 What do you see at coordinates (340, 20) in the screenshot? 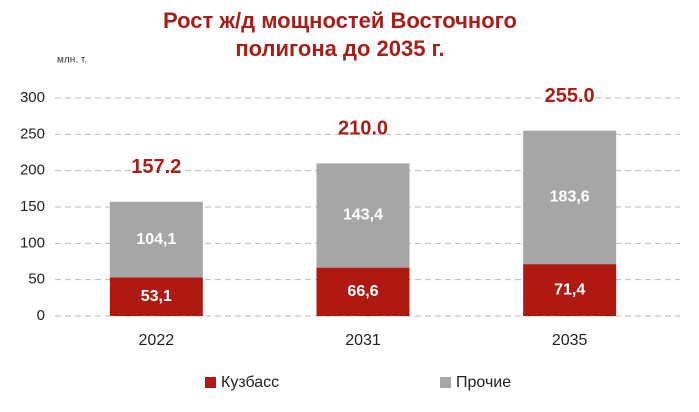
I see `chart-title: Рост ж/д мощностей Восточного` at bounding box center [340, 20].